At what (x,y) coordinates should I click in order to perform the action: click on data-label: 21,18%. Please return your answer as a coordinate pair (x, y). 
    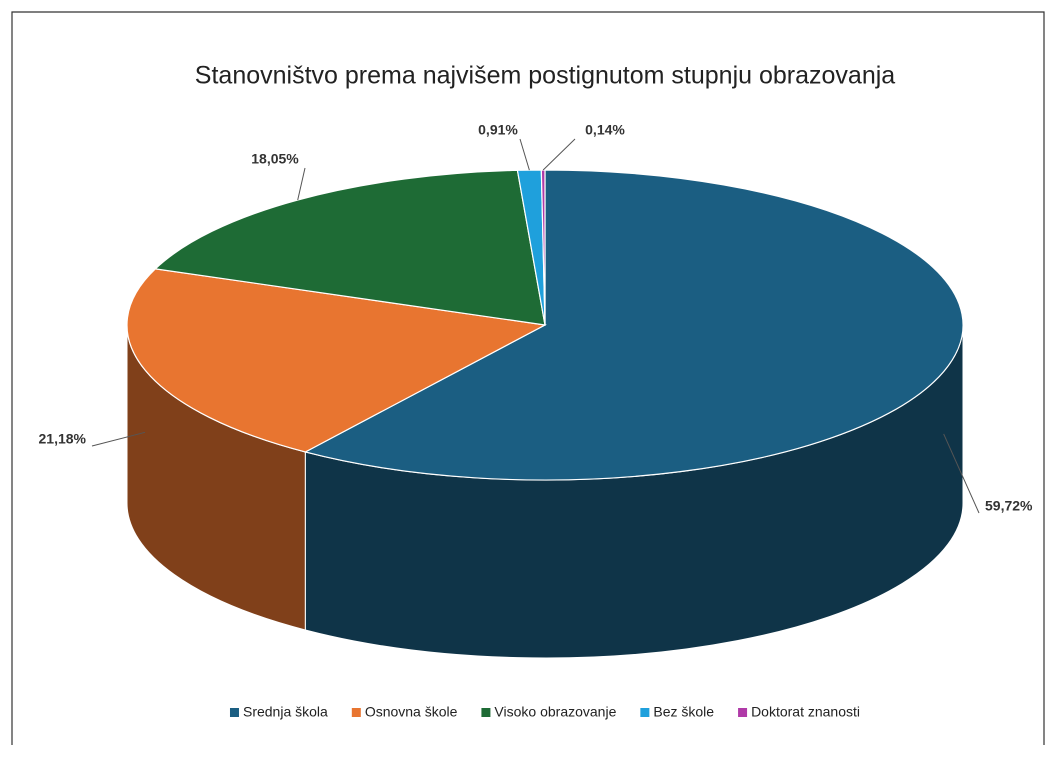
    Looking at the image, I should click on (63, 439).